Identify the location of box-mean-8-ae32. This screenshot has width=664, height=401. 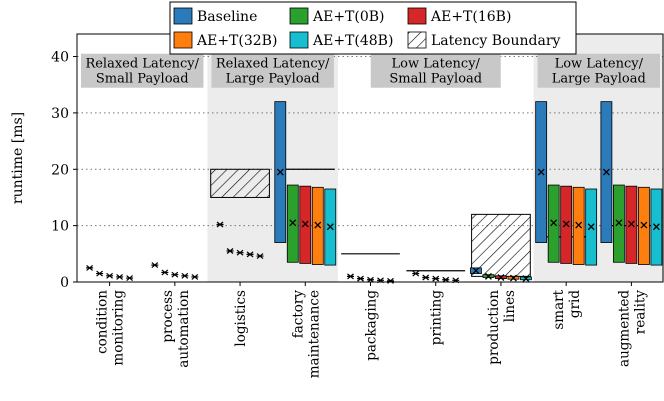
(644, 225).